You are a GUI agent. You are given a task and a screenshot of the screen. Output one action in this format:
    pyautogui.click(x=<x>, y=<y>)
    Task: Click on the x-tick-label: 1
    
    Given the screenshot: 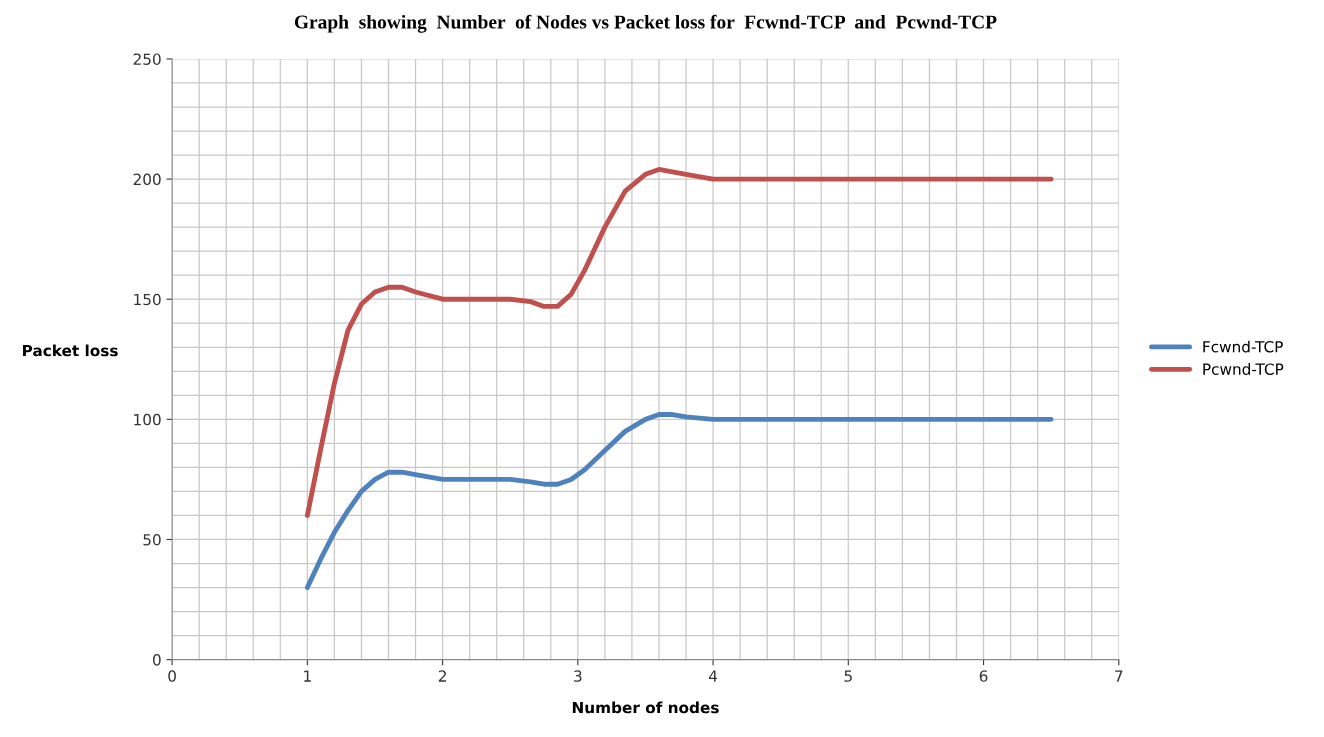 What is the action you would take?
    pyautogui.click(x=307, y=676)
    